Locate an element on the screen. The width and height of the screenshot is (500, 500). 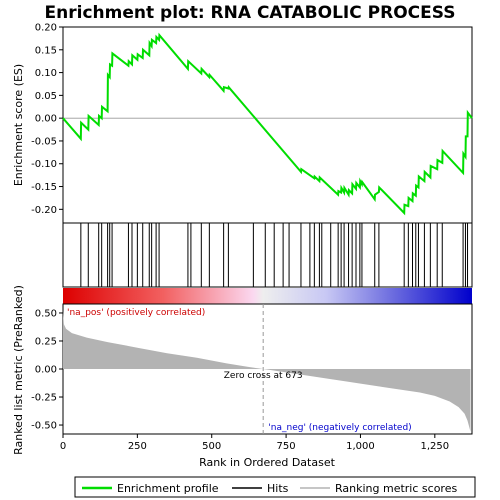
es-ytick-label: 0.00 is located at coordinates (46, 119).